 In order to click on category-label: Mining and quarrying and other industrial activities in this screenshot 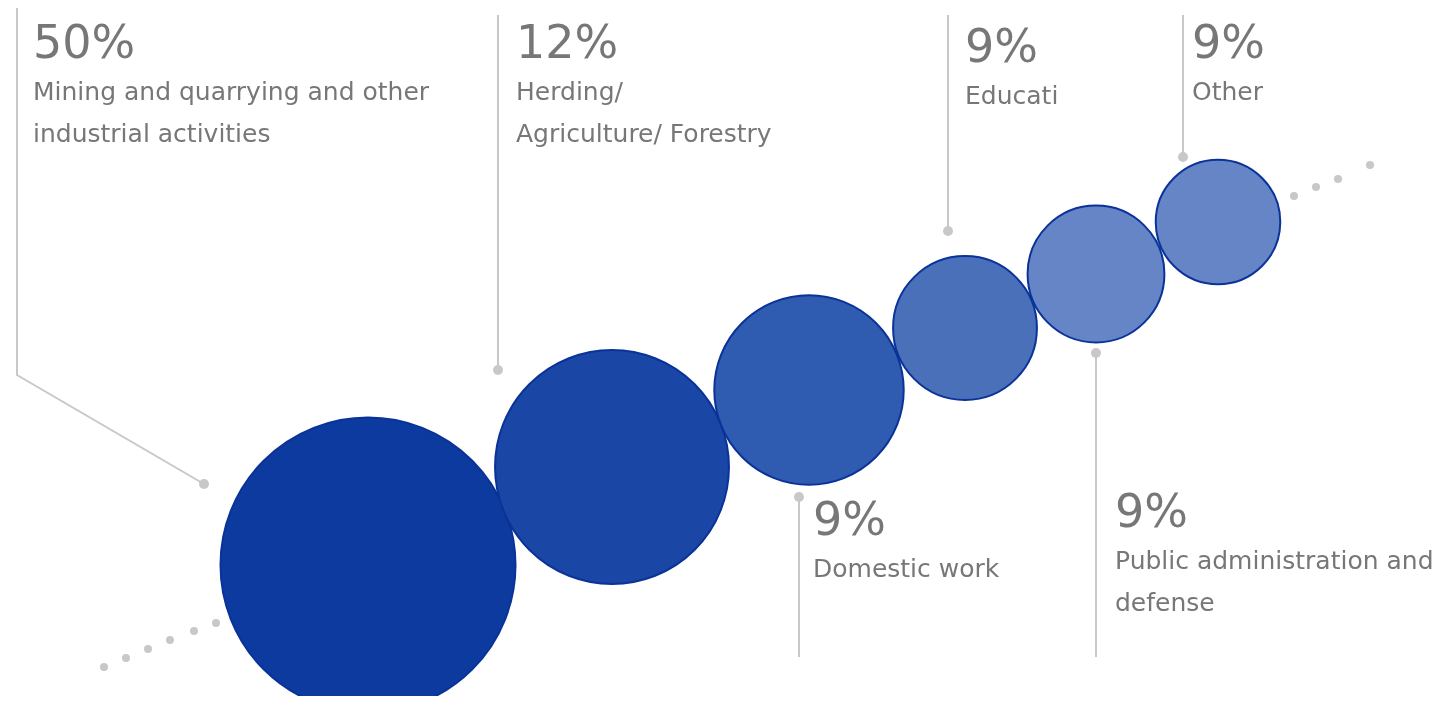, I will do `click(231, 112)`.